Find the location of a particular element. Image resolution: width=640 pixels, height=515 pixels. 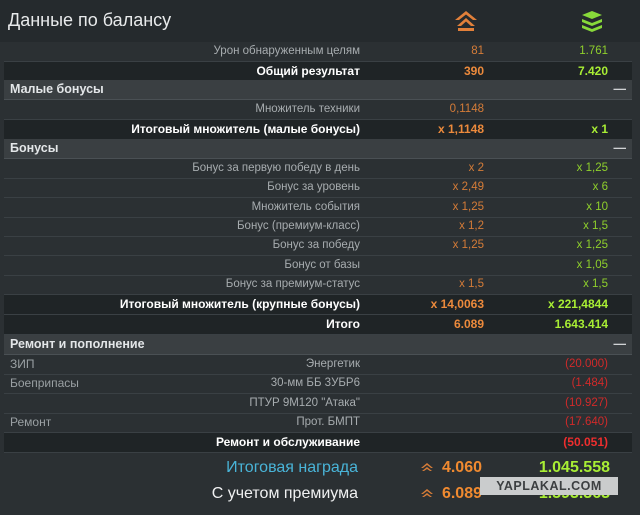

table-row: Бонус (премиум-класс) x 1,2 x 1,5 is located at coordinates (318, 227).